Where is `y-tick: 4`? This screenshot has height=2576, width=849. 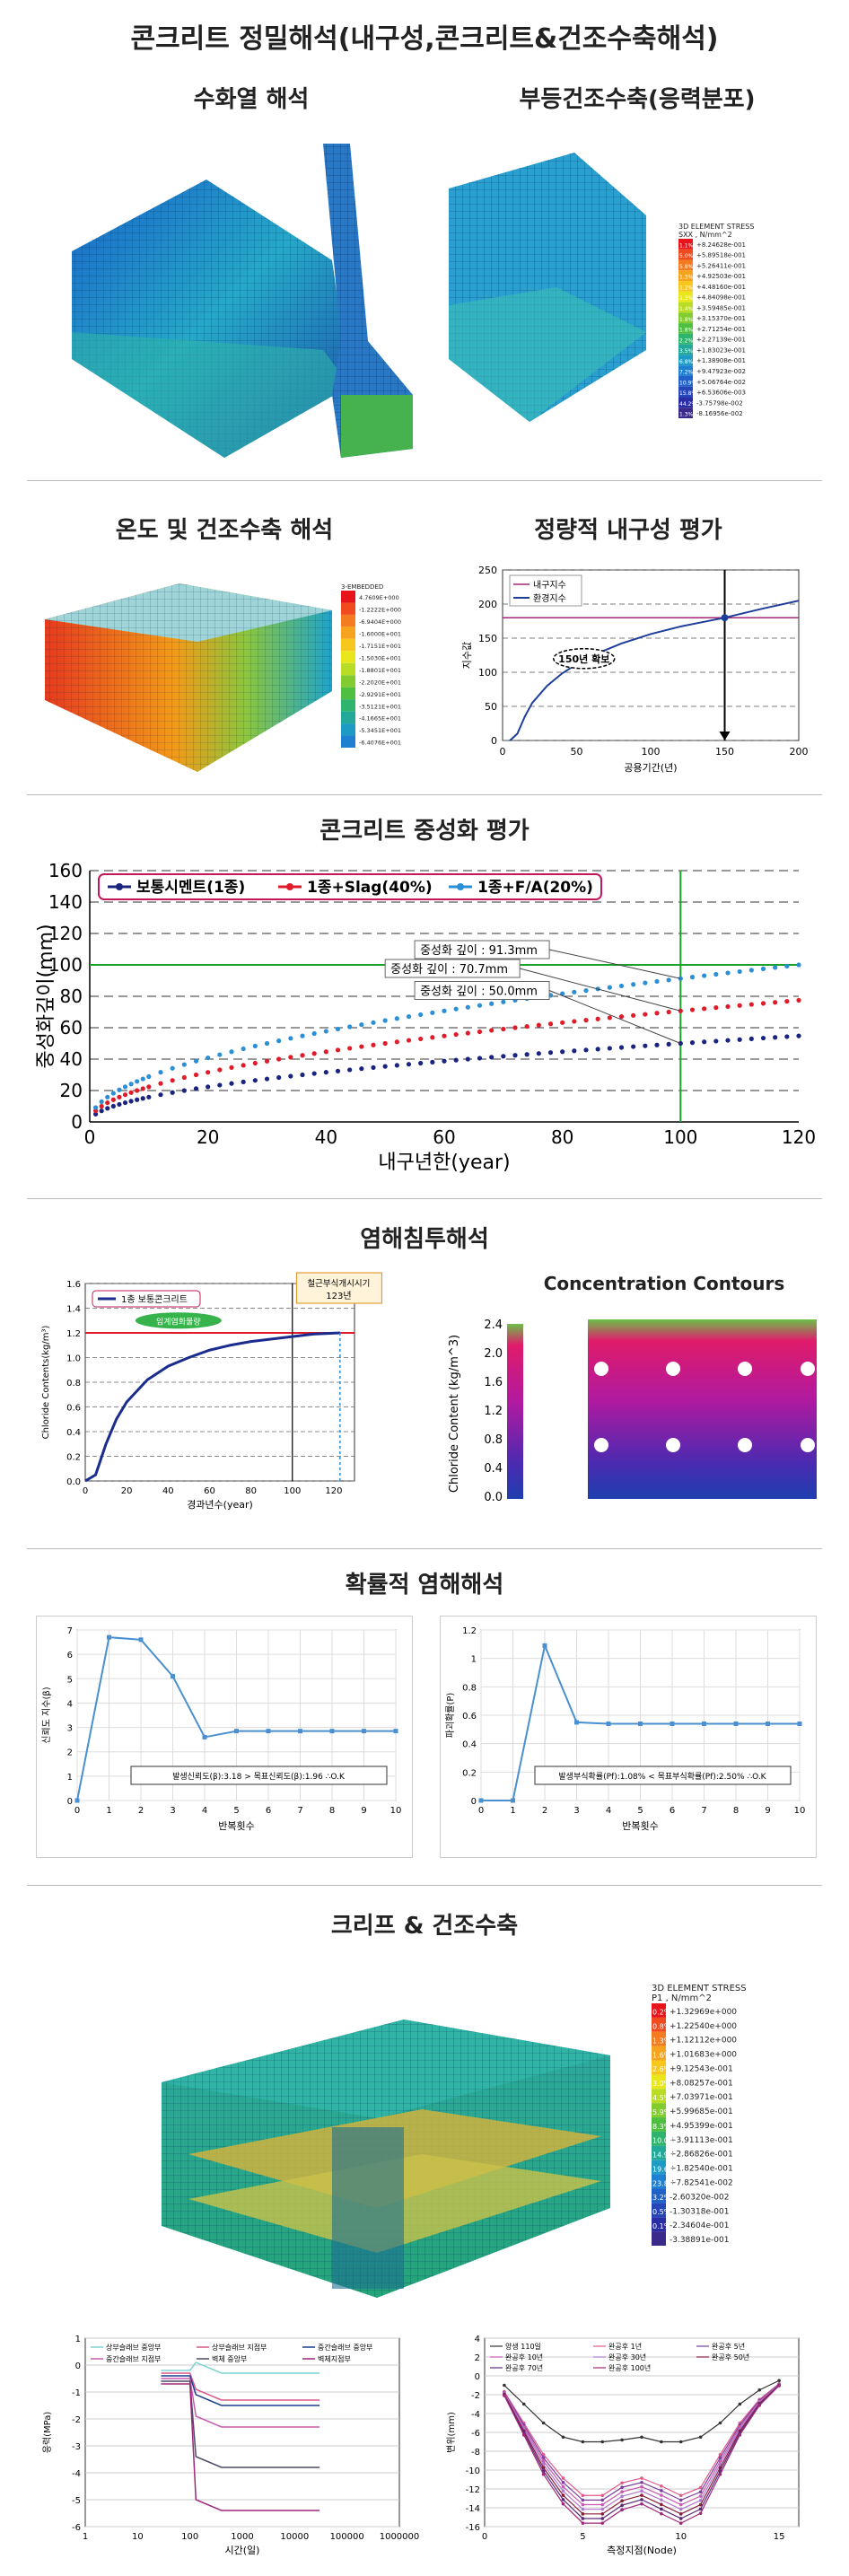
y-tick: 4 is located at coordinates (477, 2339).